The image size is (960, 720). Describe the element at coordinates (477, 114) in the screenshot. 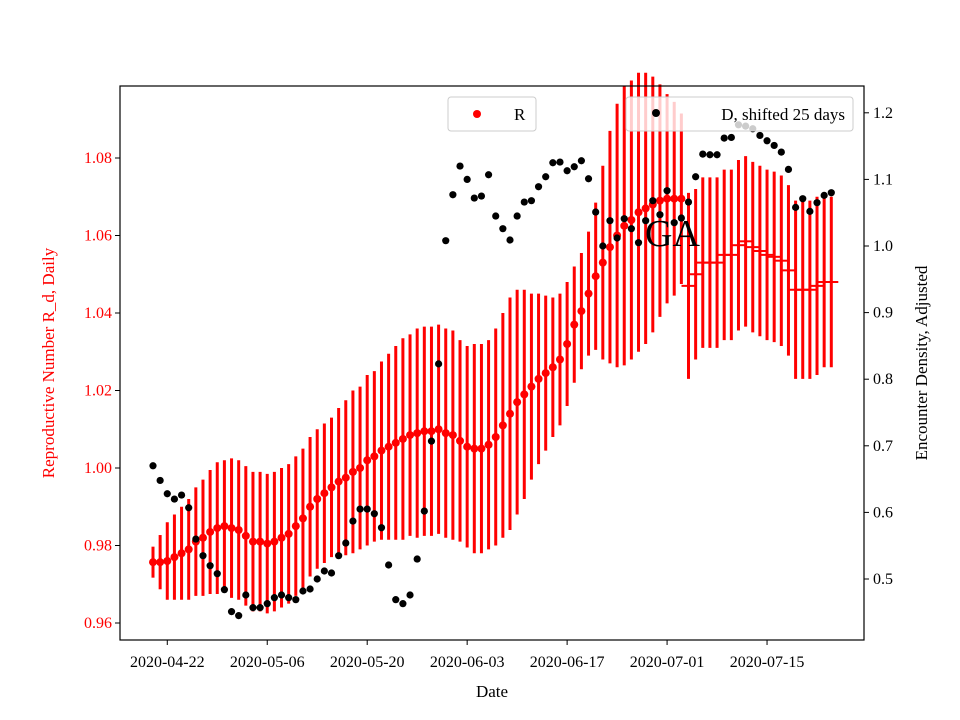

I see `legend-r-marker` at that location.